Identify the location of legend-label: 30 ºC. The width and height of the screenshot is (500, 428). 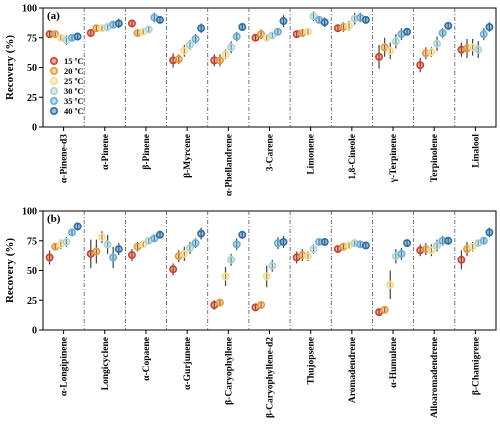
(74, 91).